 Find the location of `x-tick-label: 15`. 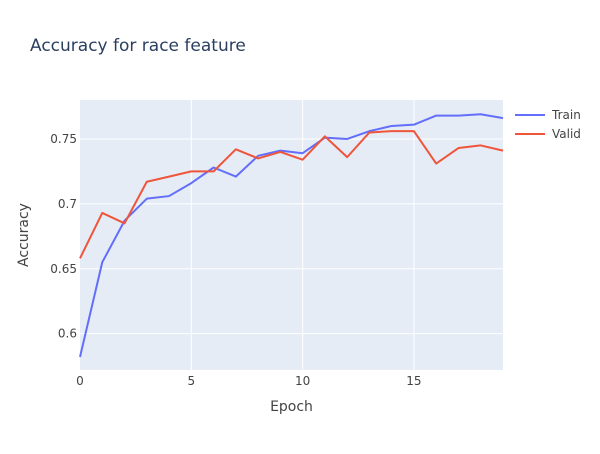

x-tick-label: 15 is located at coordinates (413, 381).